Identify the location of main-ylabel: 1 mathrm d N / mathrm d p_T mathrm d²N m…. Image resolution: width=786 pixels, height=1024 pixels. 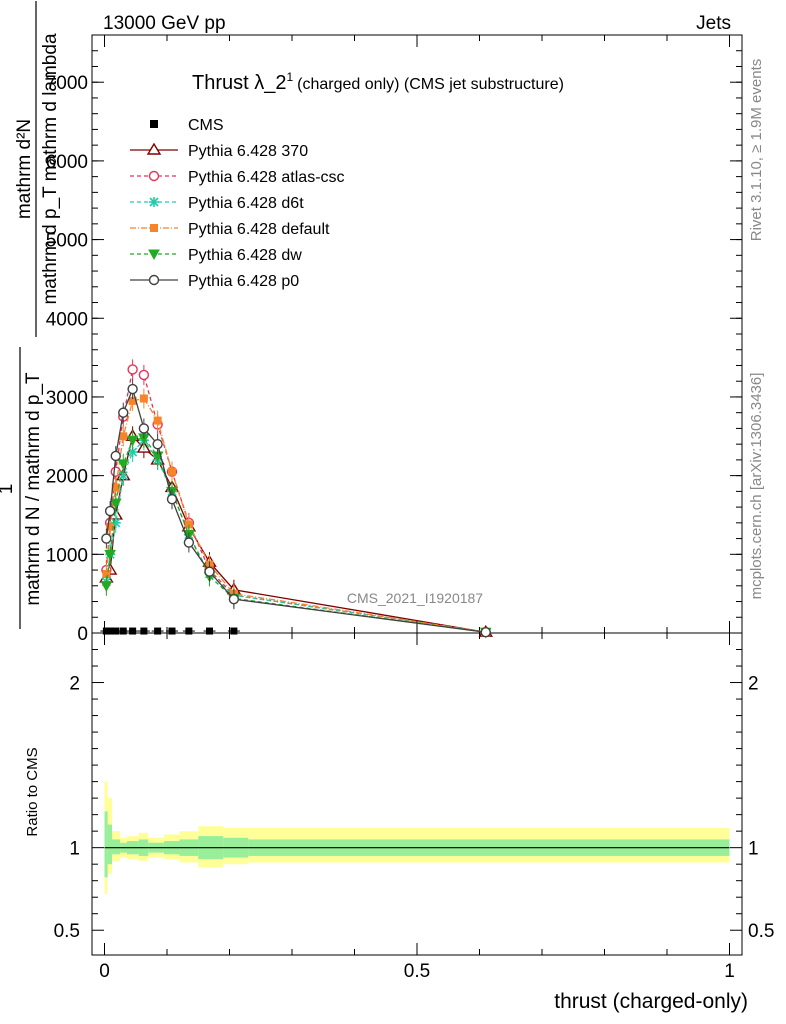
(30, 315).